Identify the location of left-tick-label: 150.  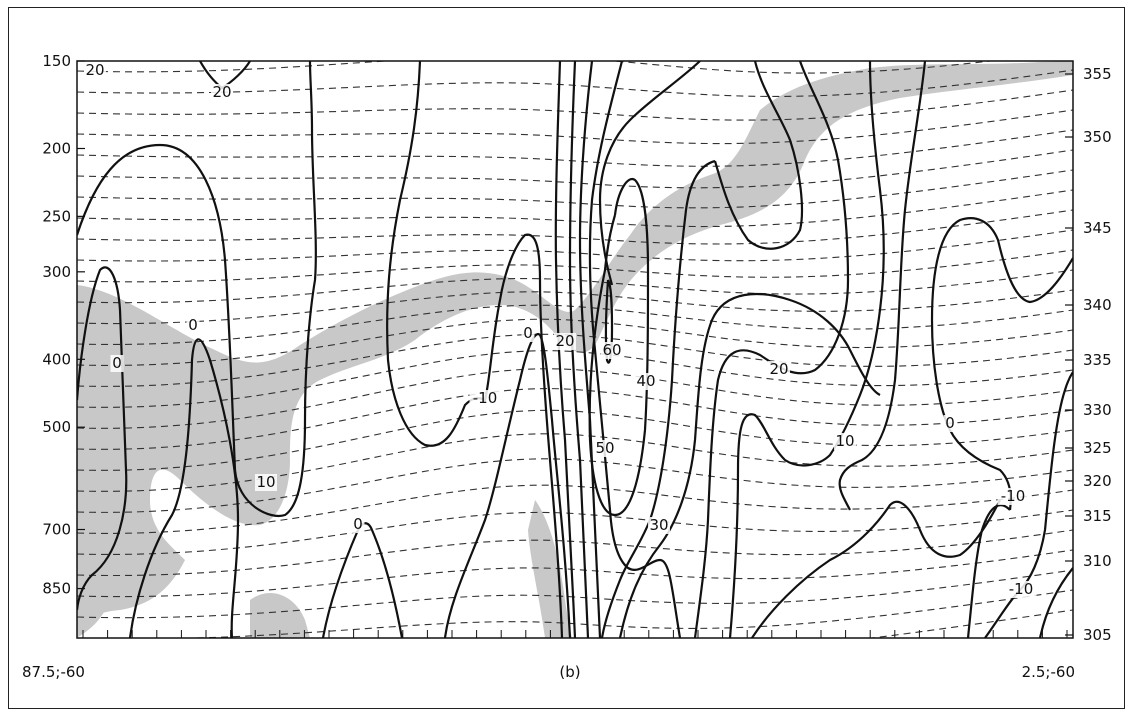
(56, 61).